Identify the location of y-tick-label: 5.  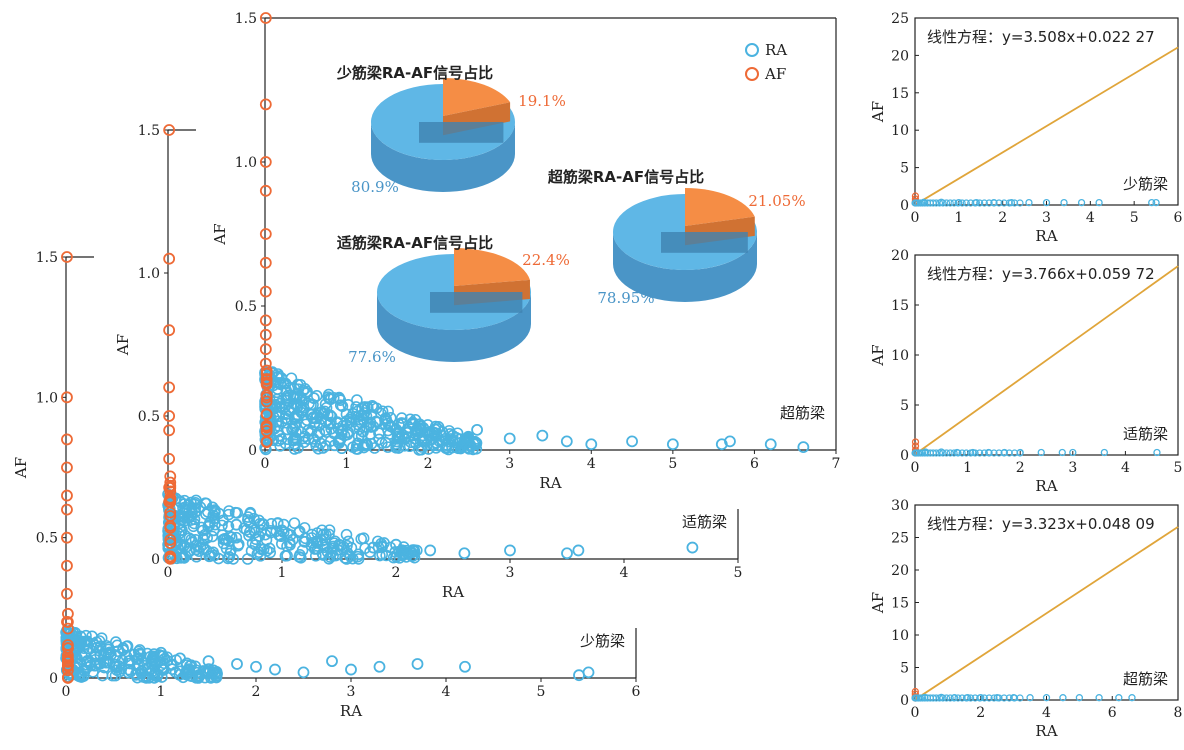
(904, 406).